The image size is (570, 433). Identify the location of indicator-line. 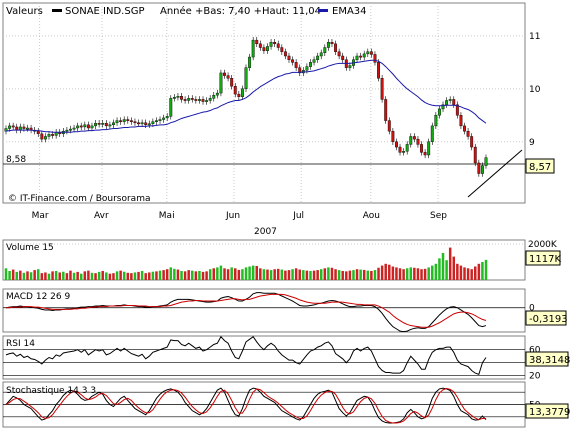
(245, 405).